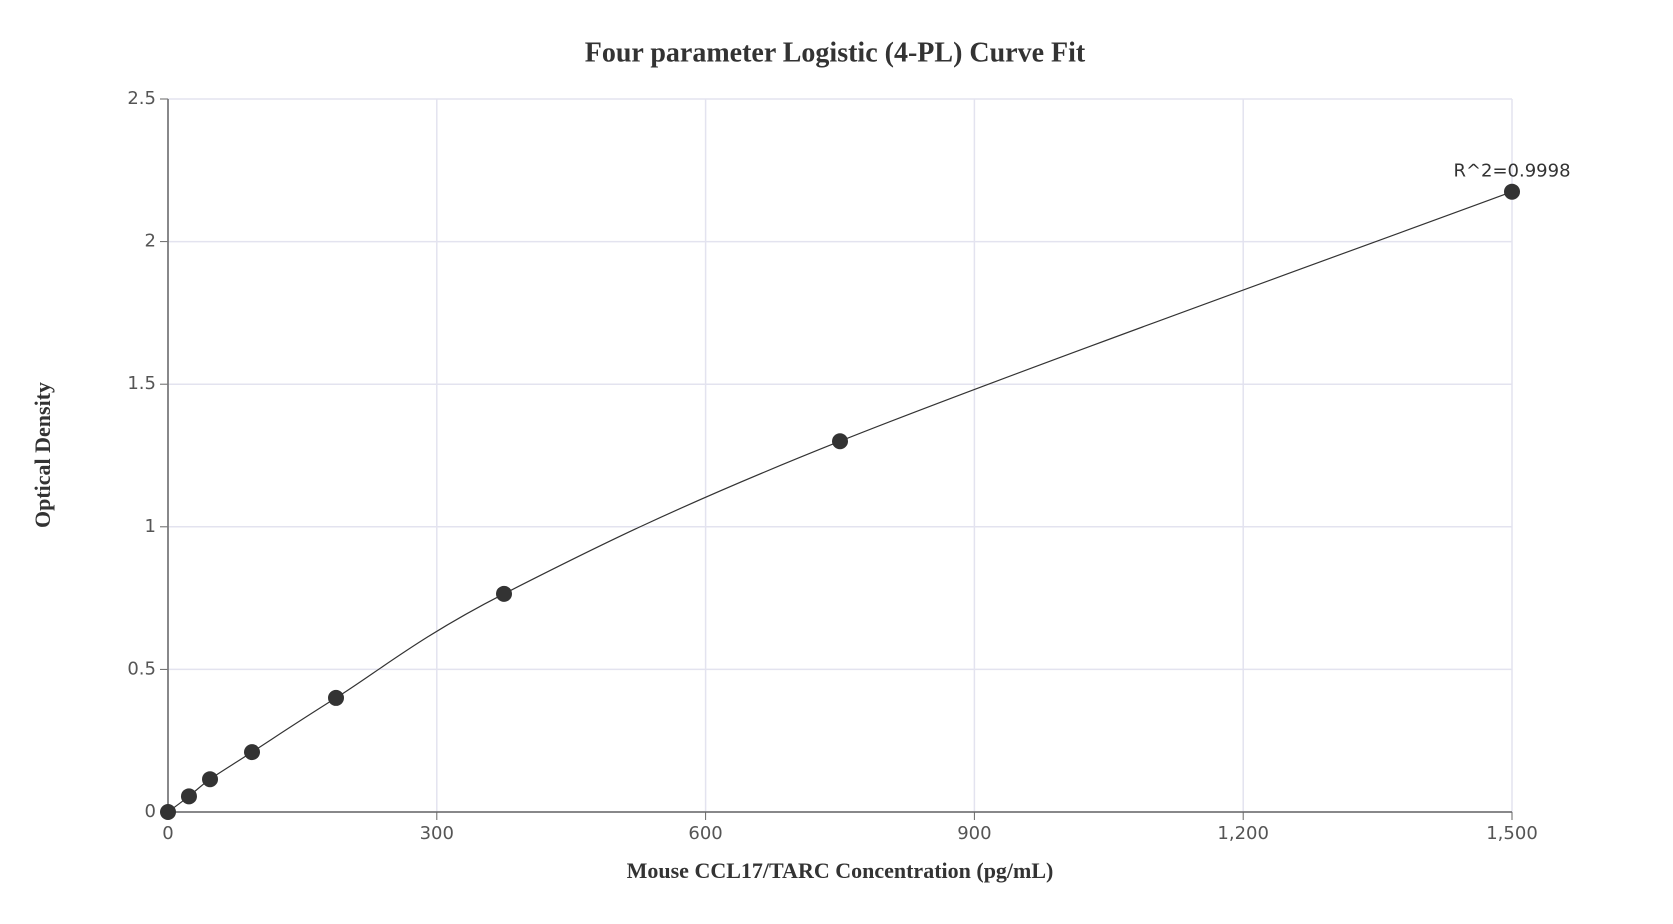 This screenshot has height=924, width=1673. What do you see at coordinates (1512, 833) in the screenshot?
I see `x-tick-label: 1,500` at bounding box center [1512, 833].